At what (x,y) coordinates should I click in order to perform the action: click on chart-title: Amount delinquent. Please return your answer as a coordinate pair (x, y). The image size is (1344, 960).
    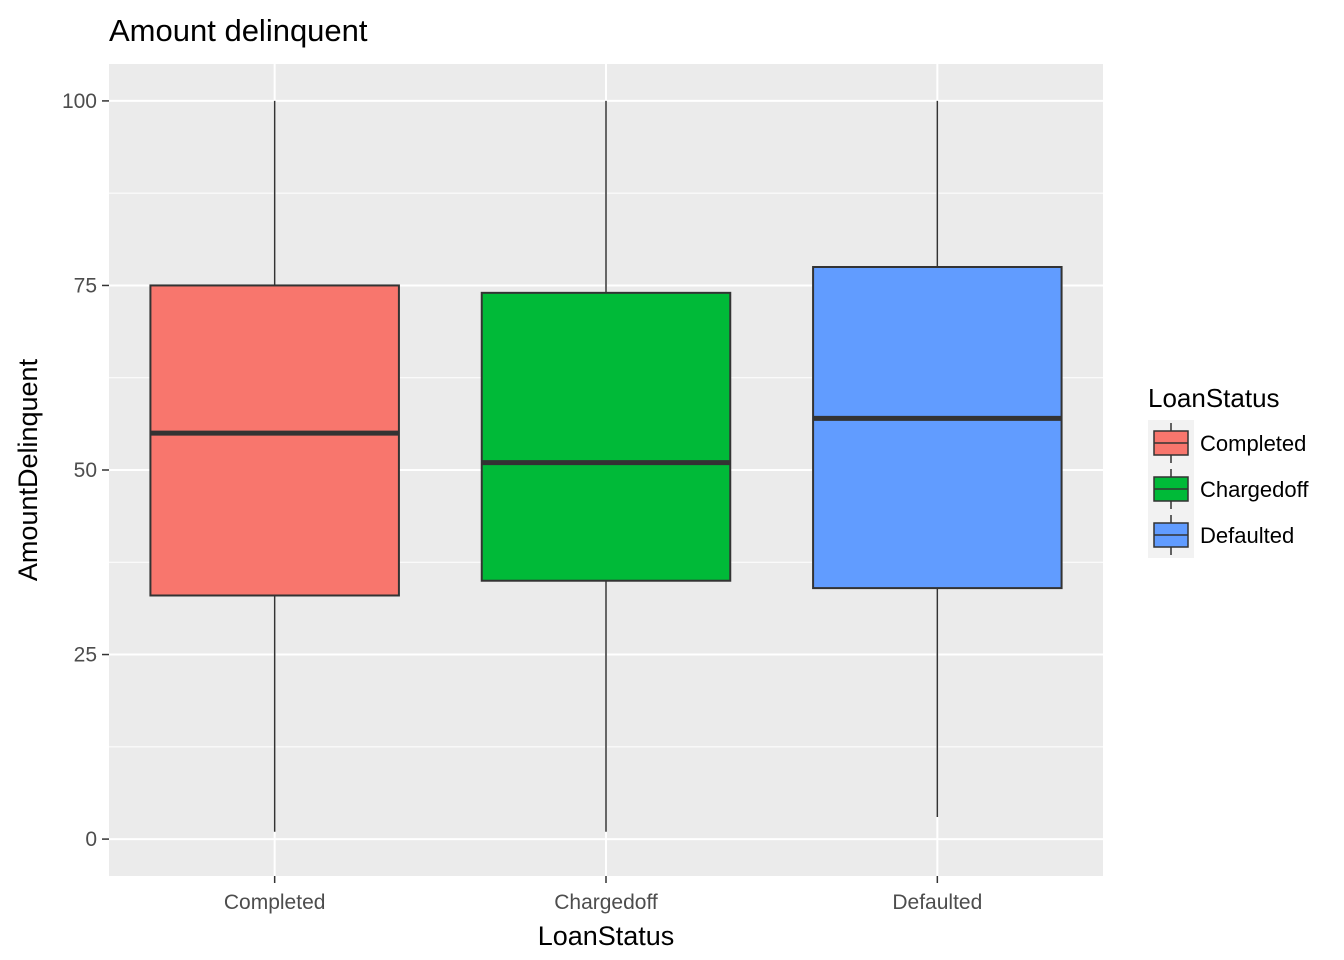
    Looking at the image, I should click on (238, 30).